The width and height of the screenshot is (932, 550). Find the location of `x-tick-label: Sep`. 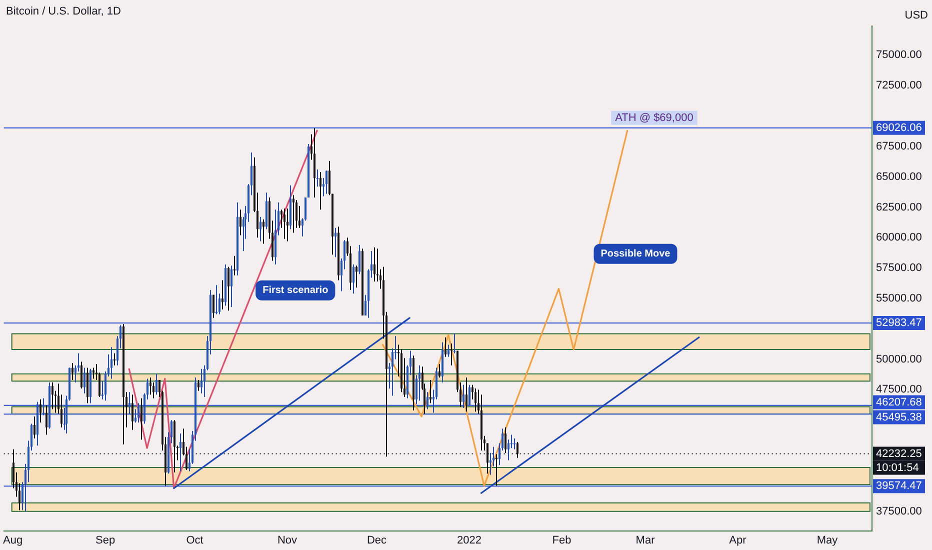

x-tick-label: Sep is located at coordinates (105, 540).